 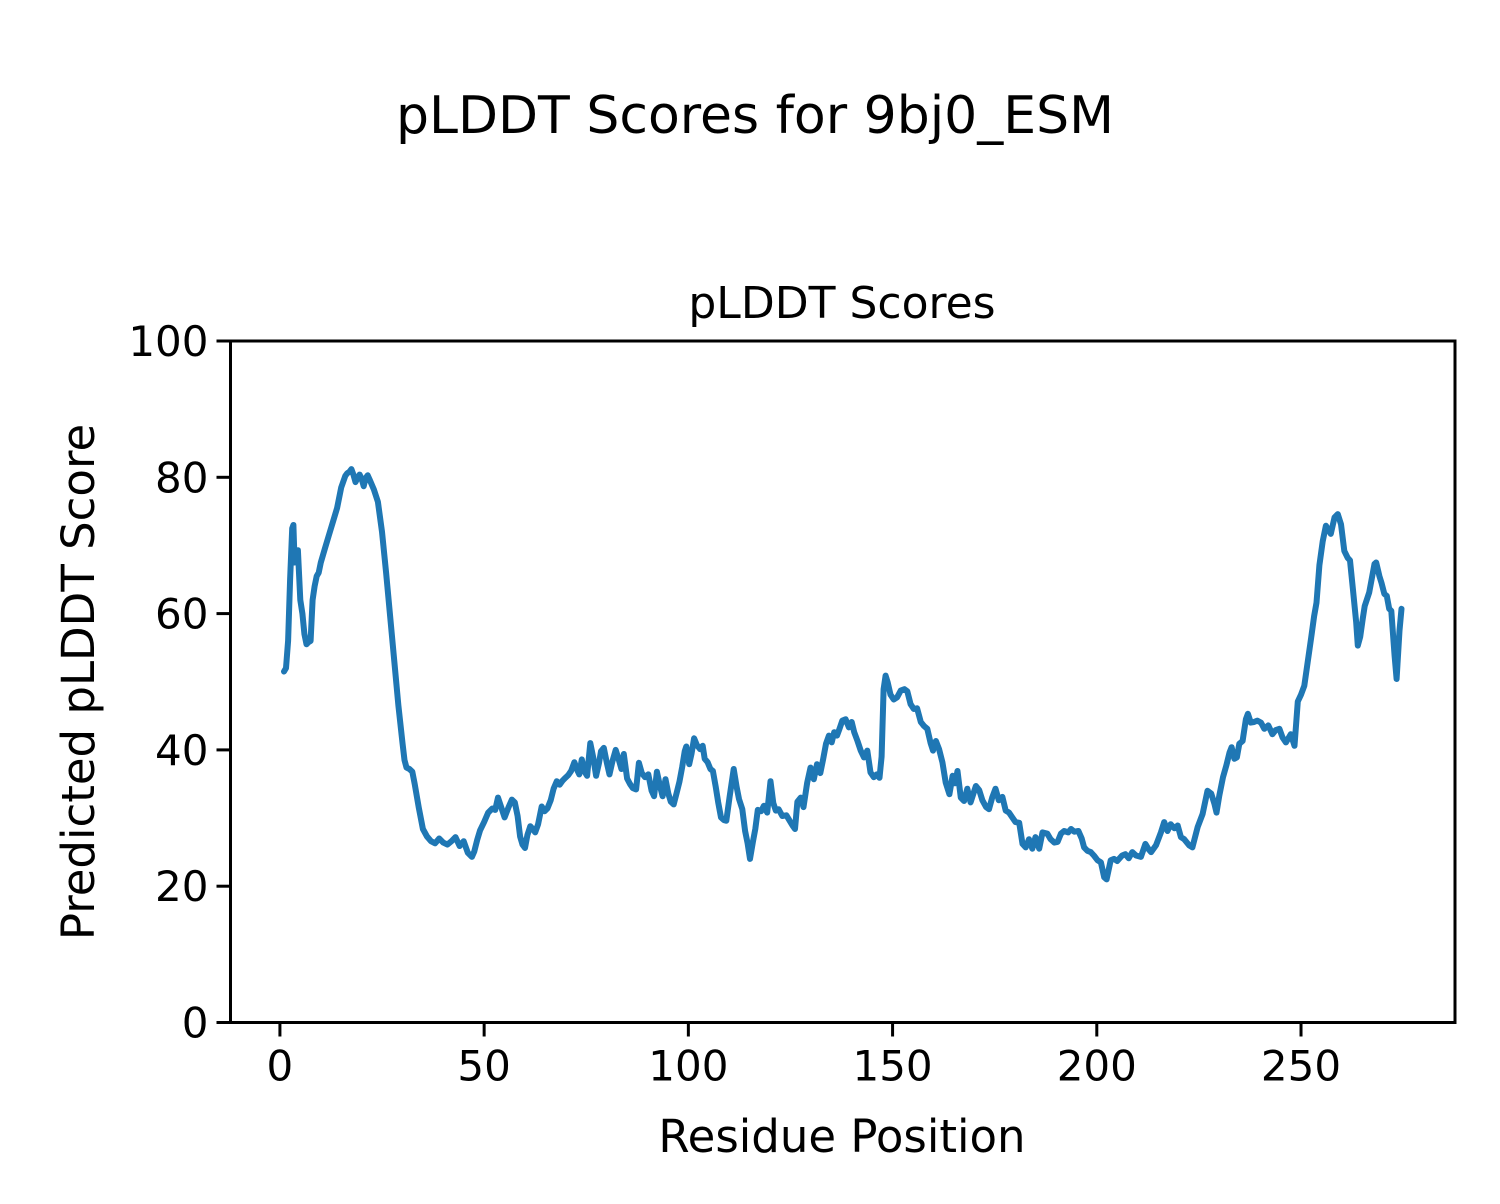 What do you see at coordinates (181, 477) in the screenshot?
I see `y-tick-label: 80` at bounding box center [181, 477].